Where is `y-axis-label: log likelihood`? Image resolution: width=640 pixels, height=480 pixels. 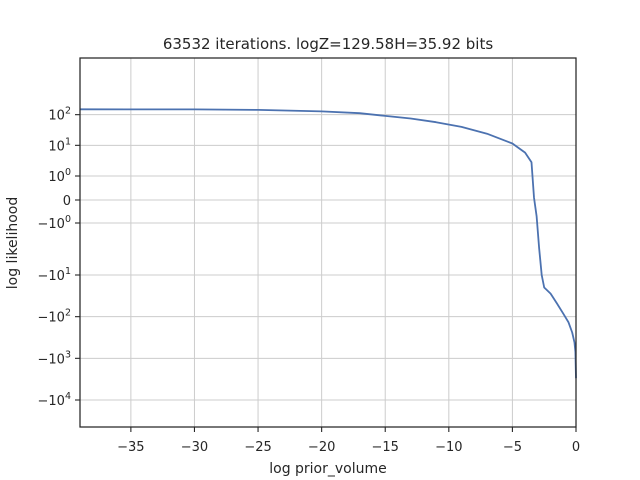
y-axis-label: log likelihood is located at coordinates (13, 243).